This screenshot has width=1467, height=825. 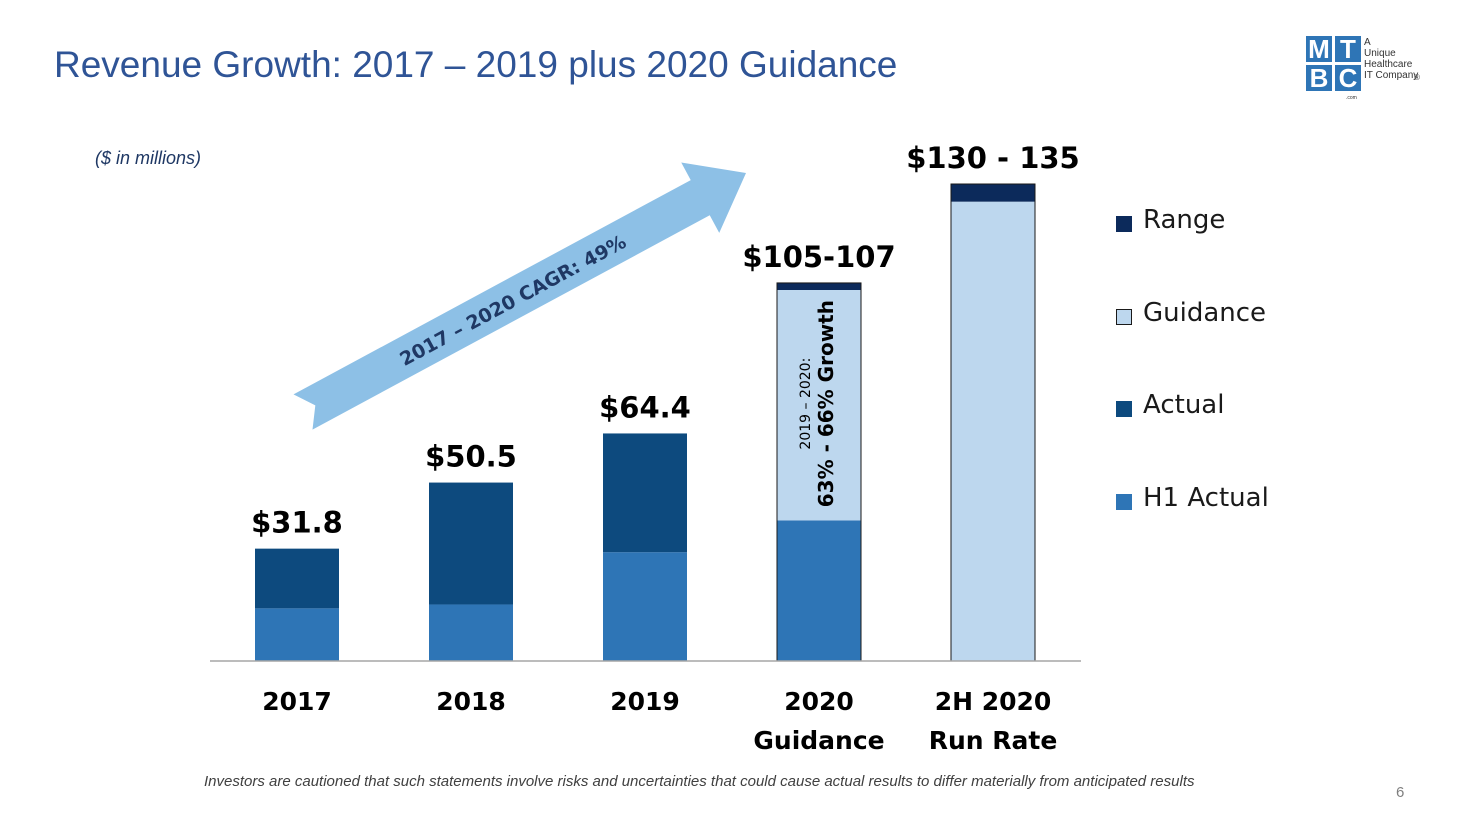 What do you see at coordinates (806, 404) in the screenshot?
I see `growth-annotation-period: 2019 – 2020:` at bounding box center [806, 404].